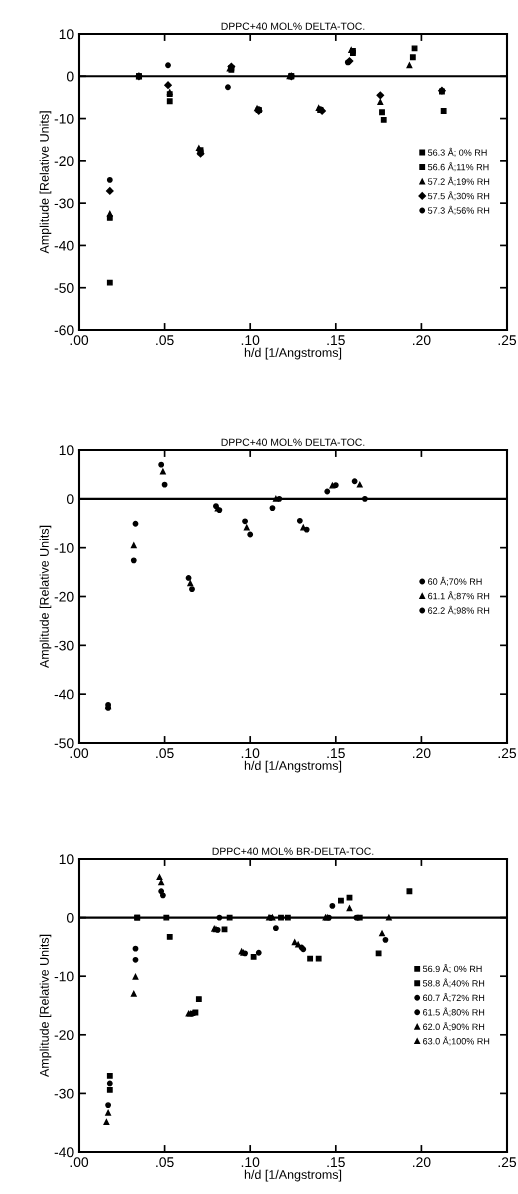 This screenshot has width=518, height=1194. What do you see at coordinates (456, 1041) in the screenshot?
I see `legend-label: 63.0 Å;100% RH` at bounding box center [456, 1041].